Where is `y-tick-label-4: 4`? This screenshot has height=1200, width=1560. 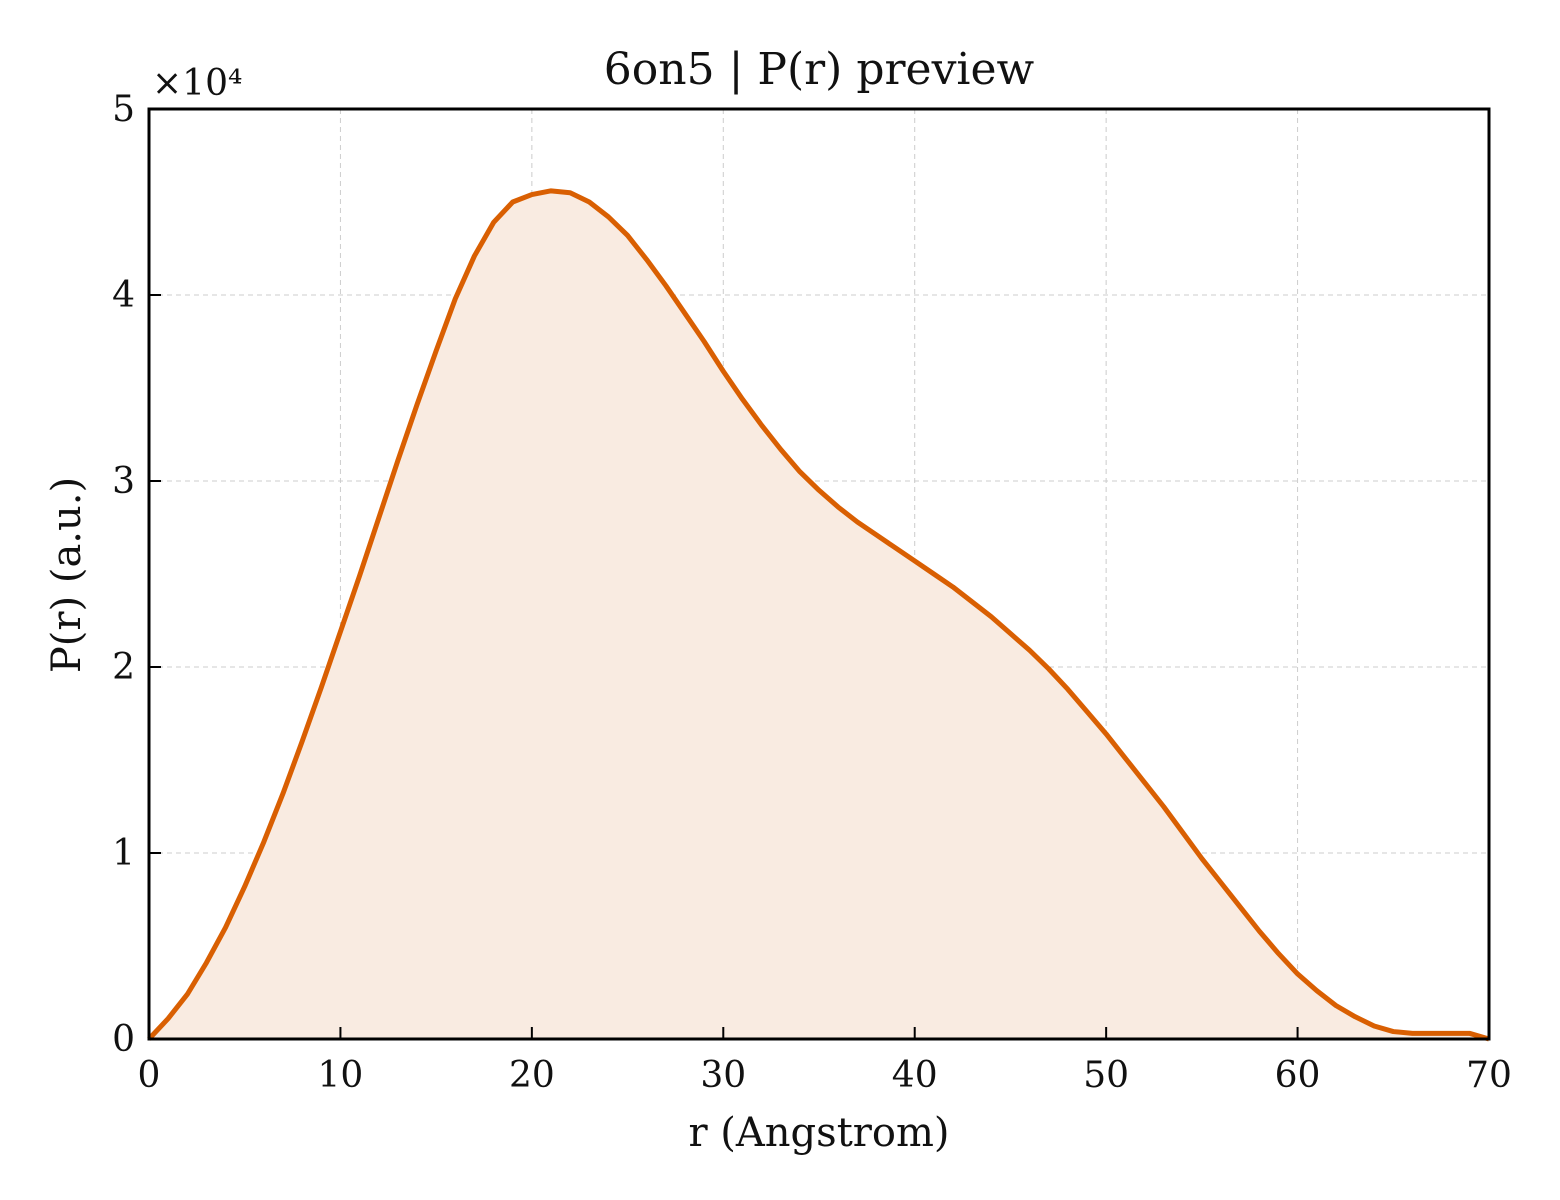
y-tick-label-4: 4 is located at coordinates (123, 295).